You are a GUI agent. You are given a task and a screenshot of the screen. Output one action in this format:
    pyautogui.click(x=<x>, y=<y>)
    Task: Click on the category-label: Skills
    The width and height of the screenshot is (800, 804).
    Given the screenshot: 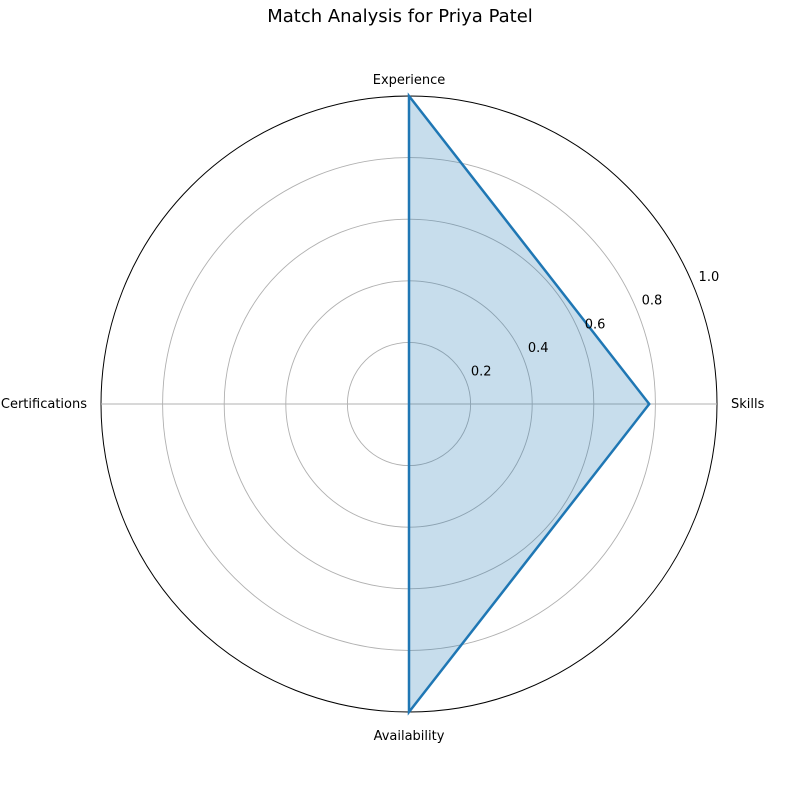 What is the action you would take?
    pyautogui.click(x=748, y=404)
    